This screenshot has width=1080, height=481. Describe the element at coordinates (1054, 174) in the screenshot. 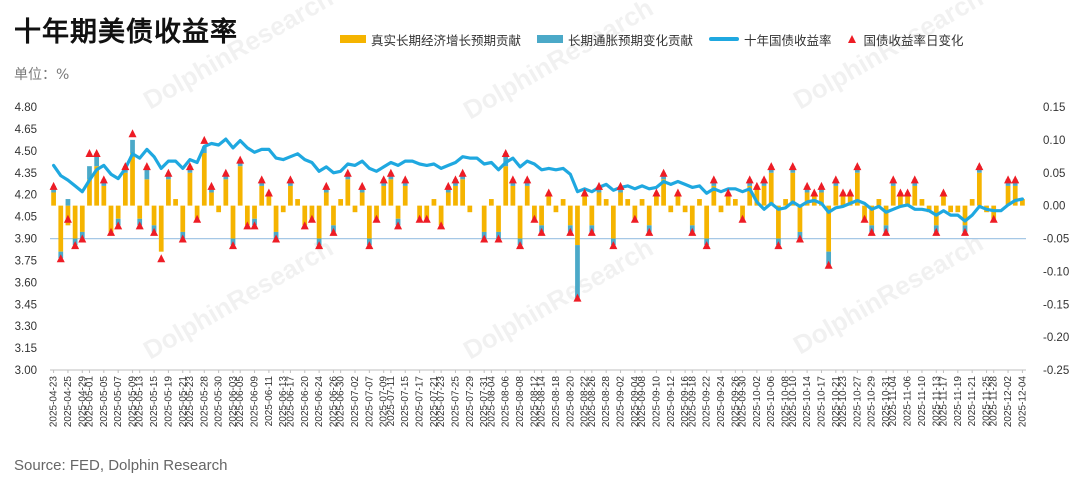

I see `right-axis-tick-label: 0.05` at that location.